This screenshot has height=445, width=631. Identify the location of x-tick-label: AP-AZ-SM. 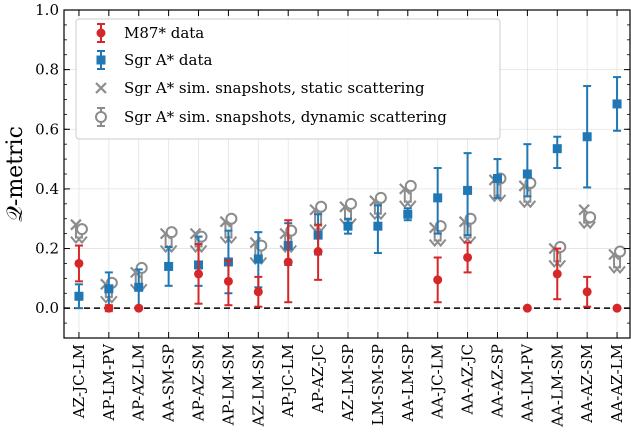
(199, 383).